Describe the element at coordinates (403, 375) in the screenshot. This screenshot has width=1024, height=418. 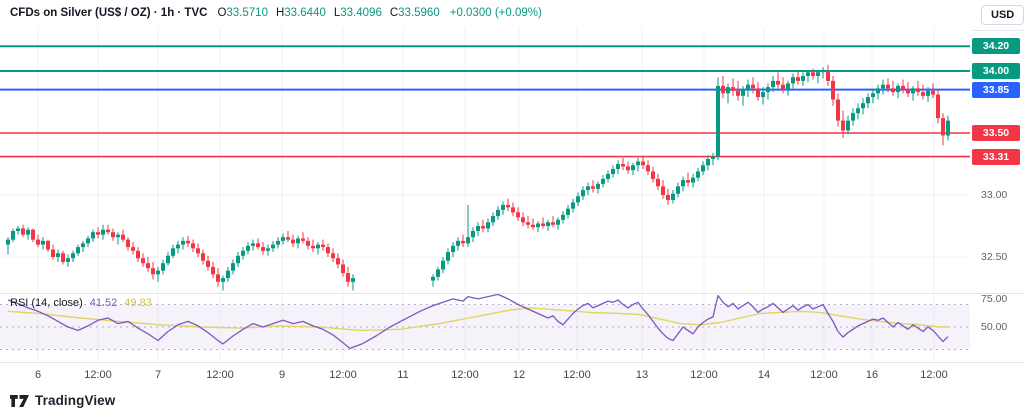
I see `time-axis-label: 11` at that location.